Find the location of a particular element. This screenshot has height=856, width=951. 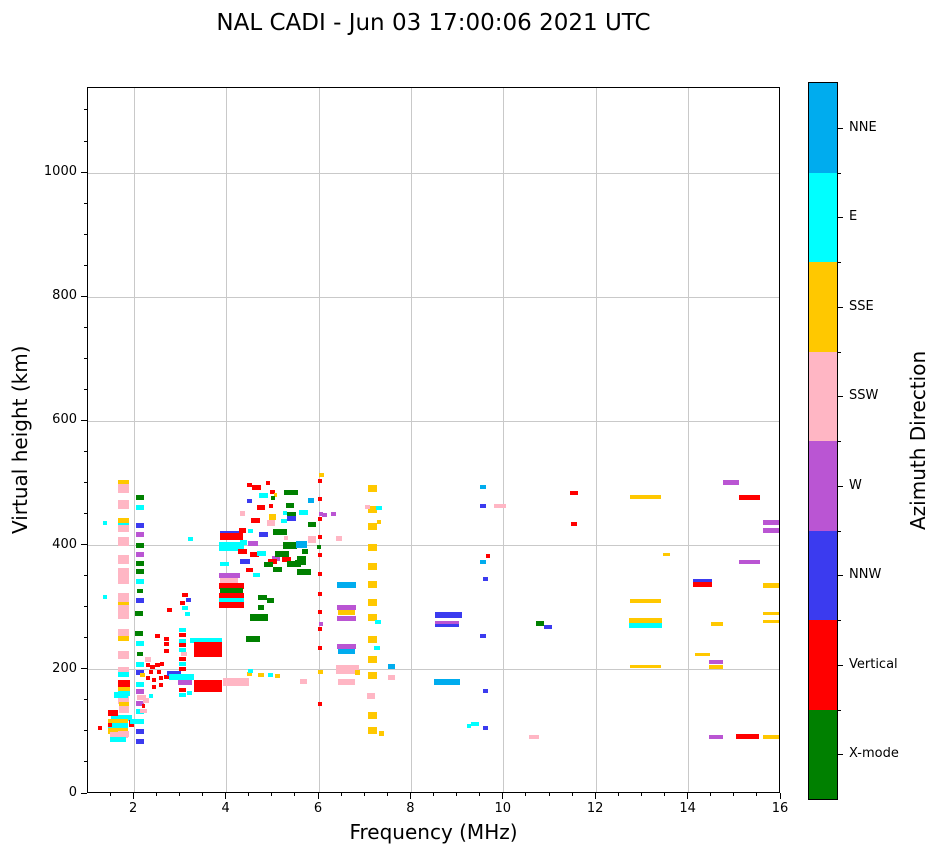

legend-label: Vertical is located at coordinates (873, 664).